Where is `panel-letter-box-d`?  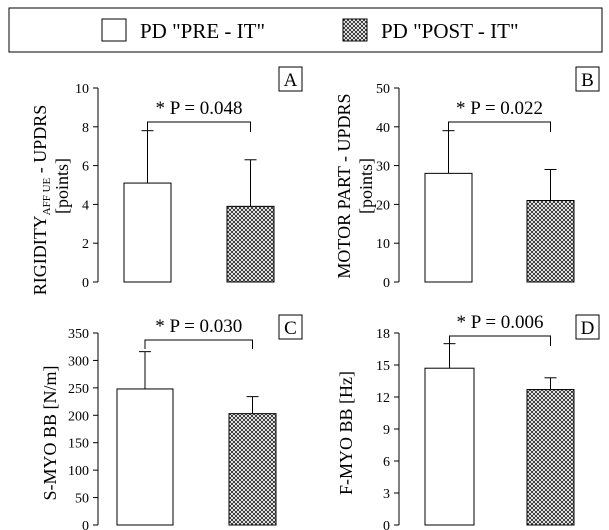 panel-letter-box-d is located at coordinates (587, 327).